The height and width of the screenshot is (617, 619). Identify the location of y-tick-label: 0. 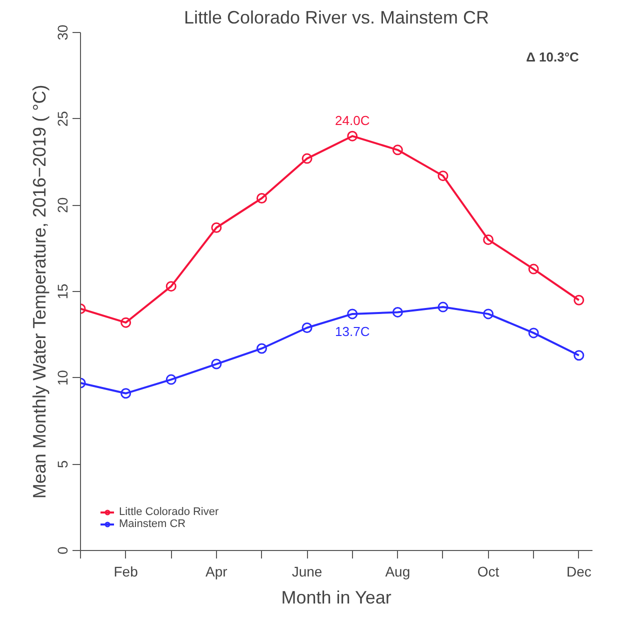
(62, 550).